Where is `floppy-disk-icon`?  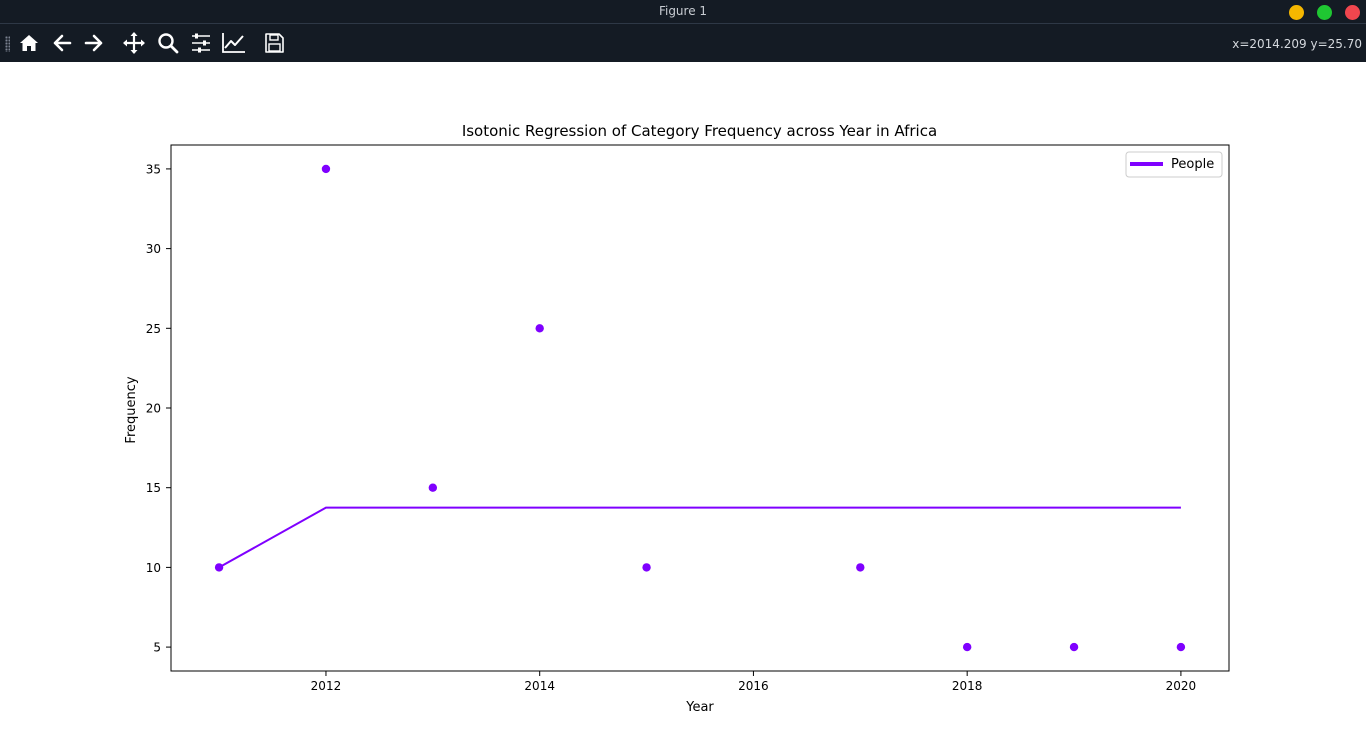
floppy-disk-icon is located at coordinates (274, 43).